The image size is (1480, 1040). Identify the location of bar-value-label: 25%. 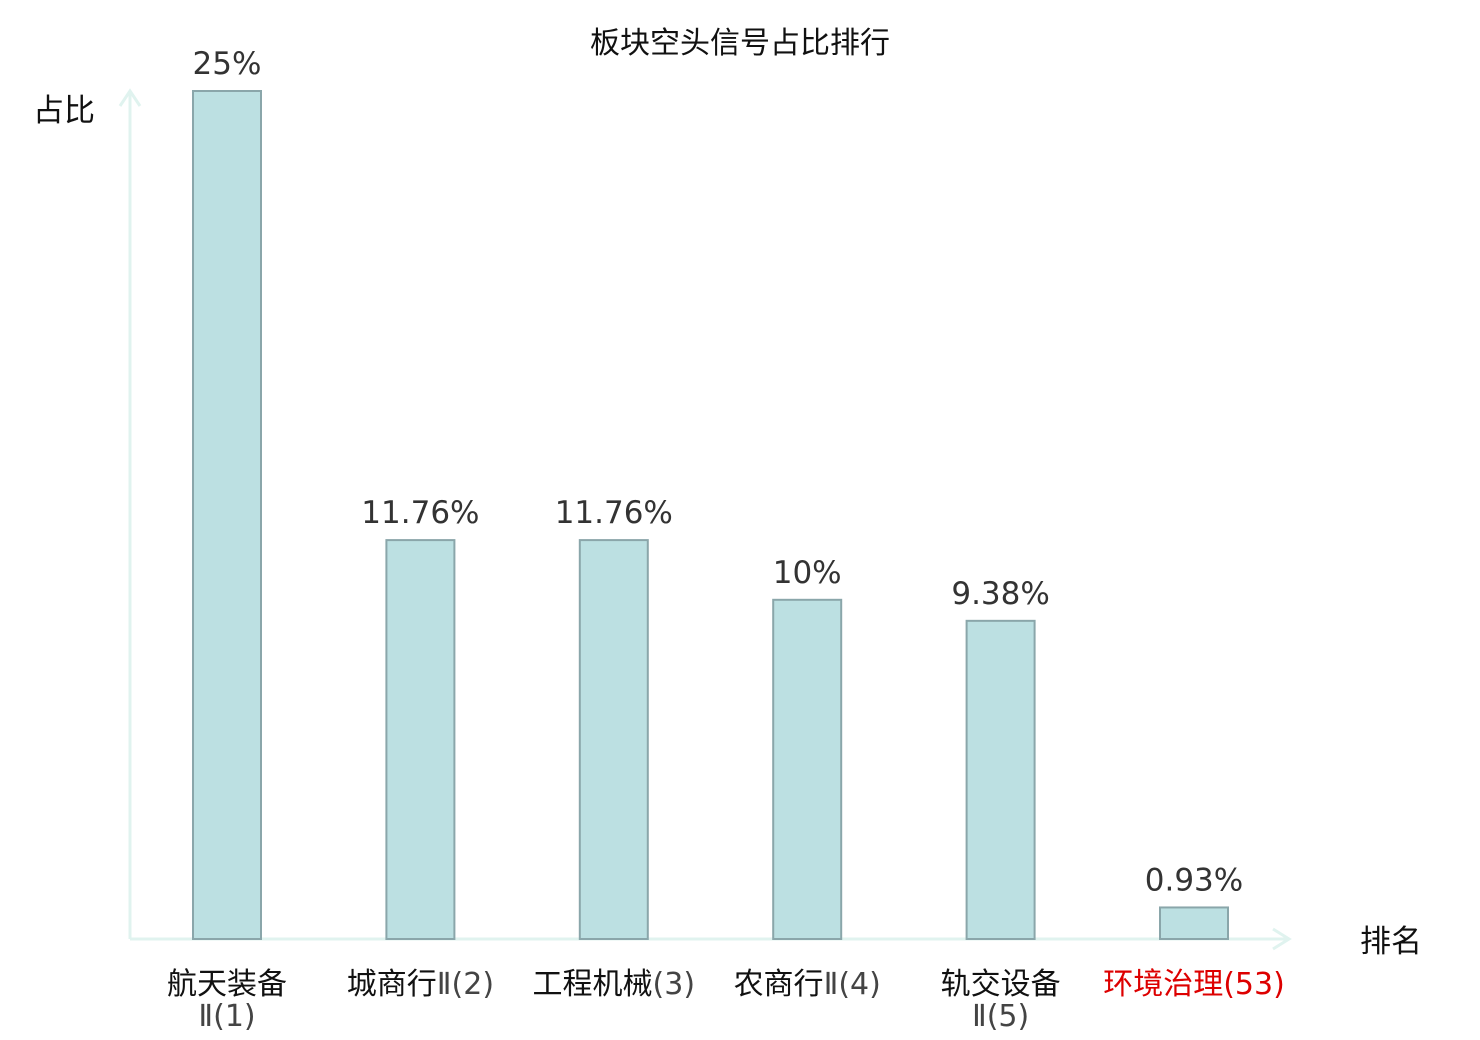
(227, 64).